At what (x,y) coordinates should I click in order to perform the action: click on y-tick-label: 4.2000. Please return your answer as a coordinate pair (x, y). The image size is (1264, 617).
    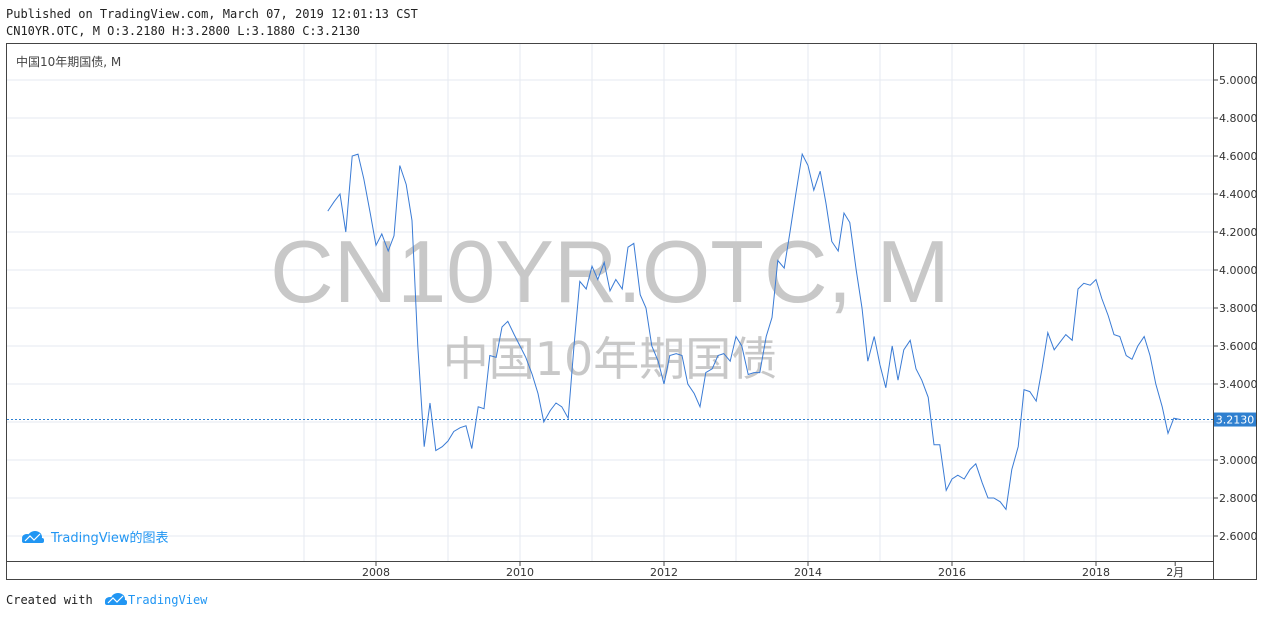
    Looking at the image, I should click on (1238, 232).